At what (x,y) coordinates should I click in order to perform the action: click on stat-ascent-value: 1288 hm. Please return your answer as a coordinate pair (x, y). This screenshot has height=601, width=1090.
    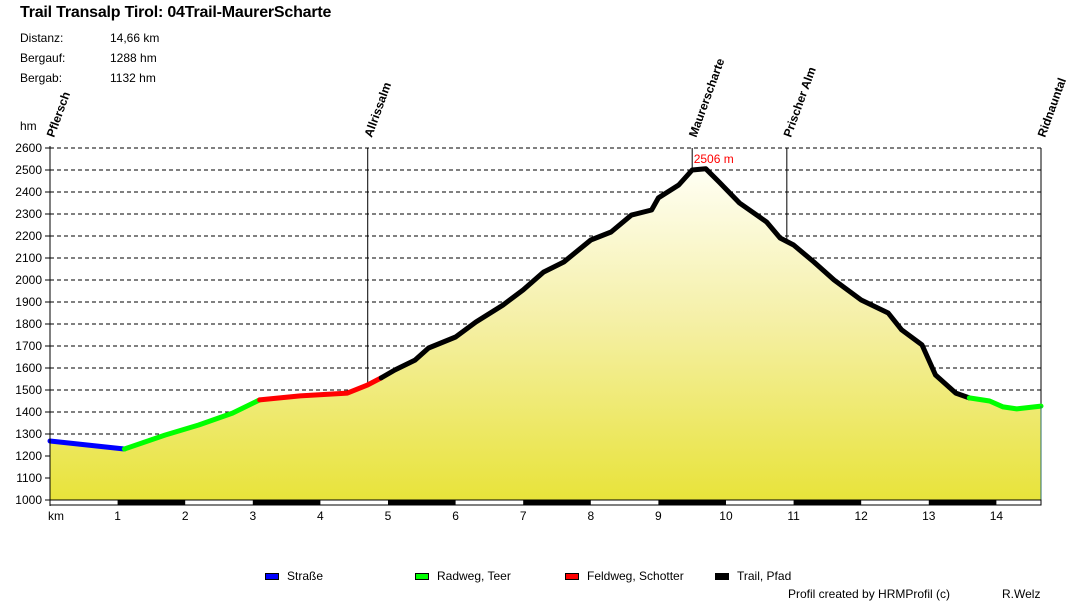
    Looking at the image, I should click on (133, 58).